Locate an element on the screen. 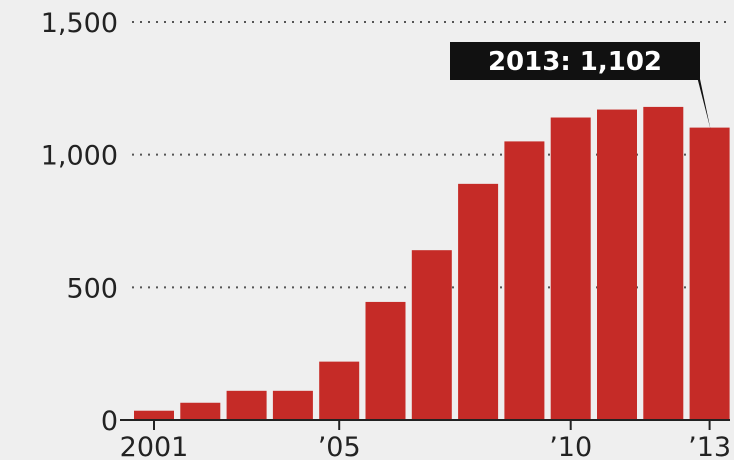 This screenshot has height=460, width=734. x-tick-label: ’05 is located at coordinates (339, 446).